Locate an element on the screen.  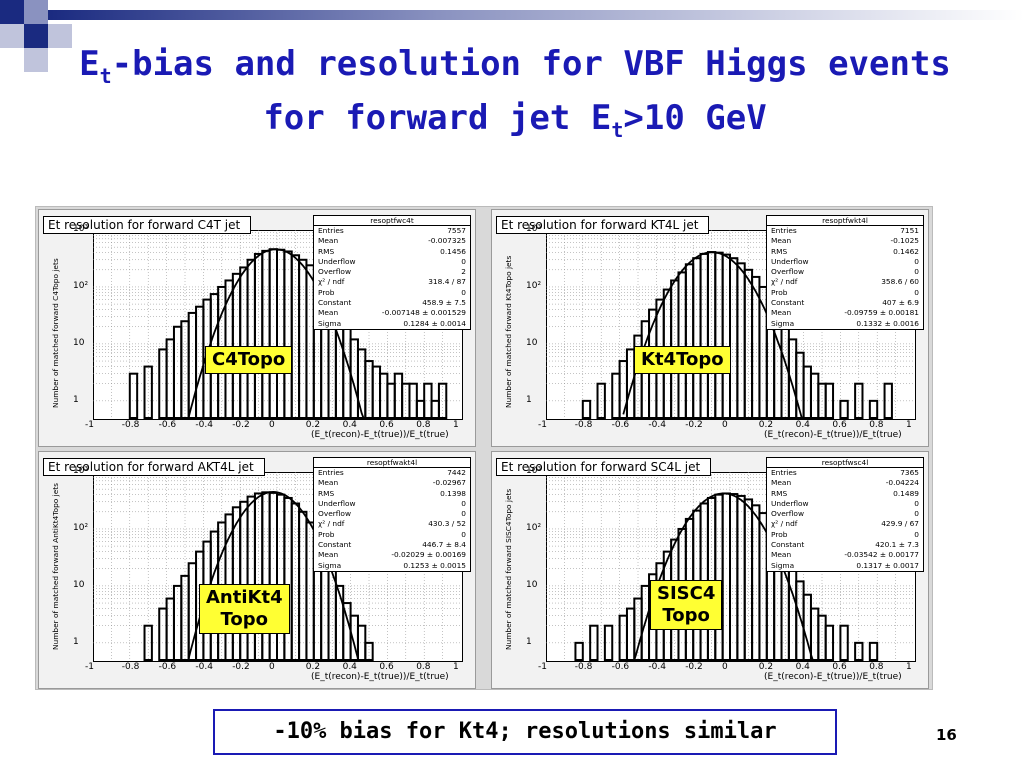
stats-value: 7365 is located at coordinates (909, 472).